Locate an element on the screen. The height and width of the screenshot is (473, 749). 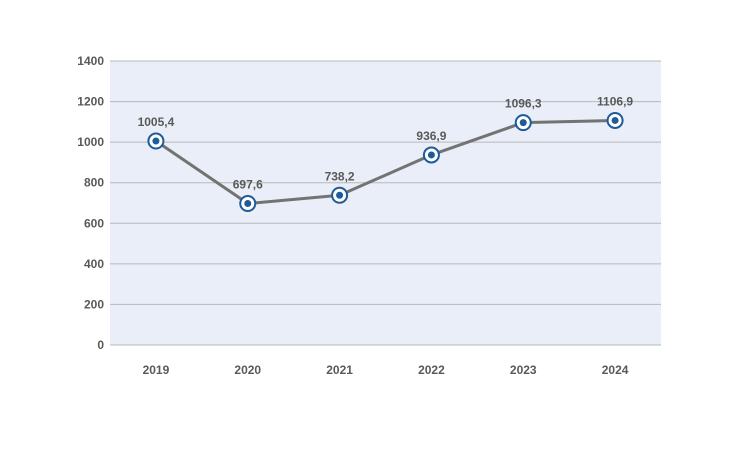
y-tick-label: 1200 is located at coordinates (90, 102).